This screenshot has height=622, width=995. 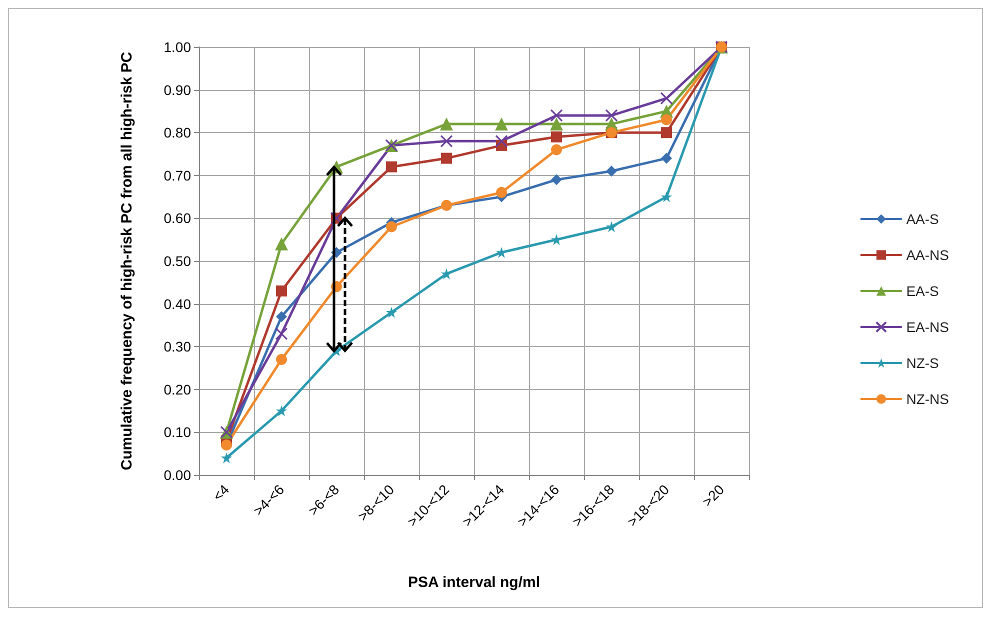 I want to click on legend-label: EA-NS, so click(x=928, y=327).